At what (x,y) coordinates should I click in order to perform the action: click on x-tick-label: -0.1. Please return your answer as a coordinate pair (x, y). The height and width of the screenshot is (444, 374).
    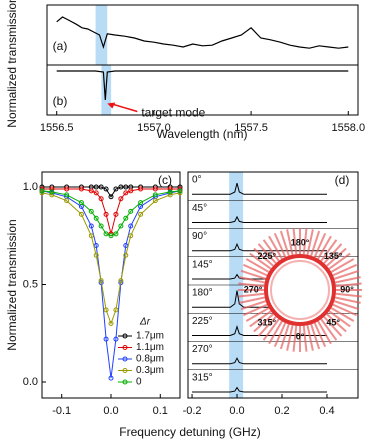
    Looking at the image, I should click on (61, 411).